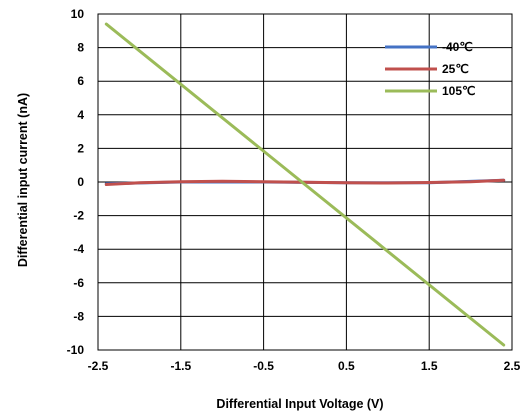 The width and height of the screenshot is (529, 418). Describe the element at coordinates (78, 249) in the screenshot. I see `y-tick-label: -4` at that location.